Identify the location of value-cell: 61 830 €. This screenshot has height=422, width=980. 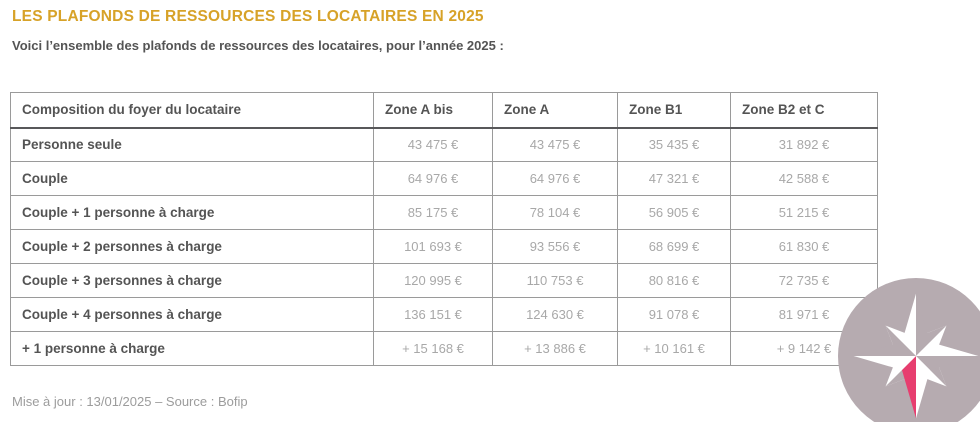
(804, 246).